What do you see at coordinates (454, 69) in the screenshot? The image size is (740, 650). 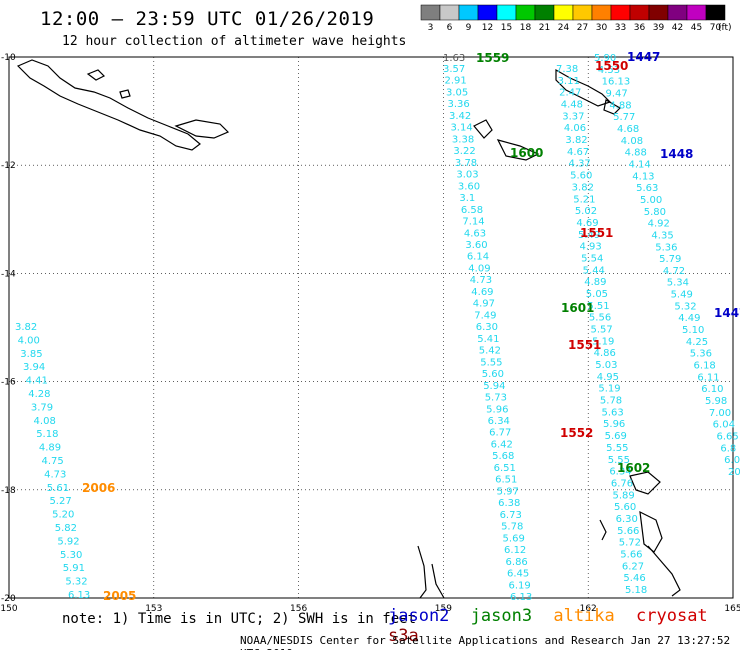 I see `track-value: 3.57` at bounding box center [454, 69].